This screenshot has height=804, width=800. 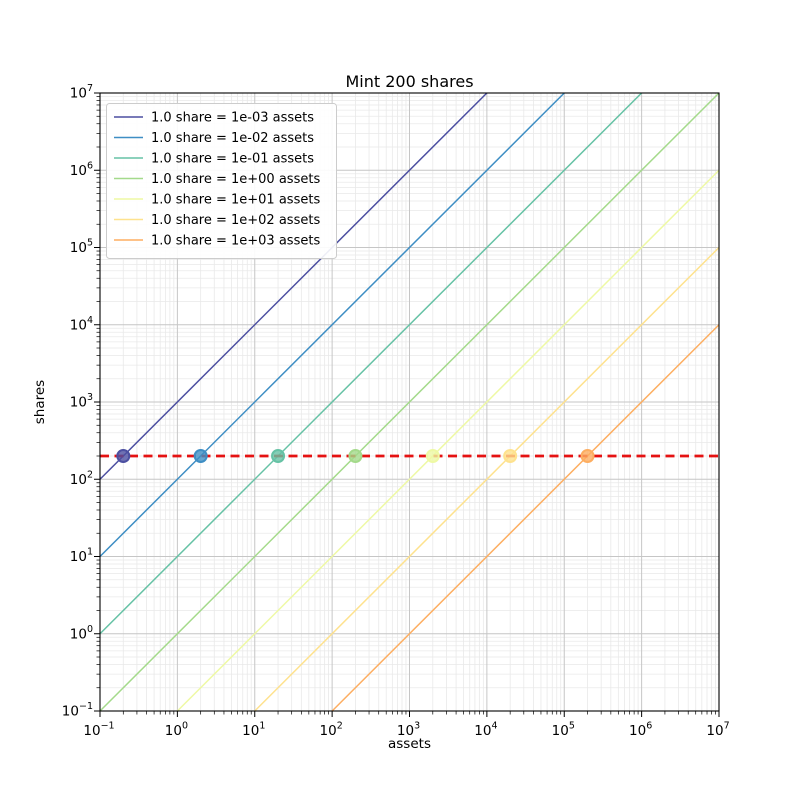 I want to click on y-tick-label: 10⁴, so click(x=81, y=324).